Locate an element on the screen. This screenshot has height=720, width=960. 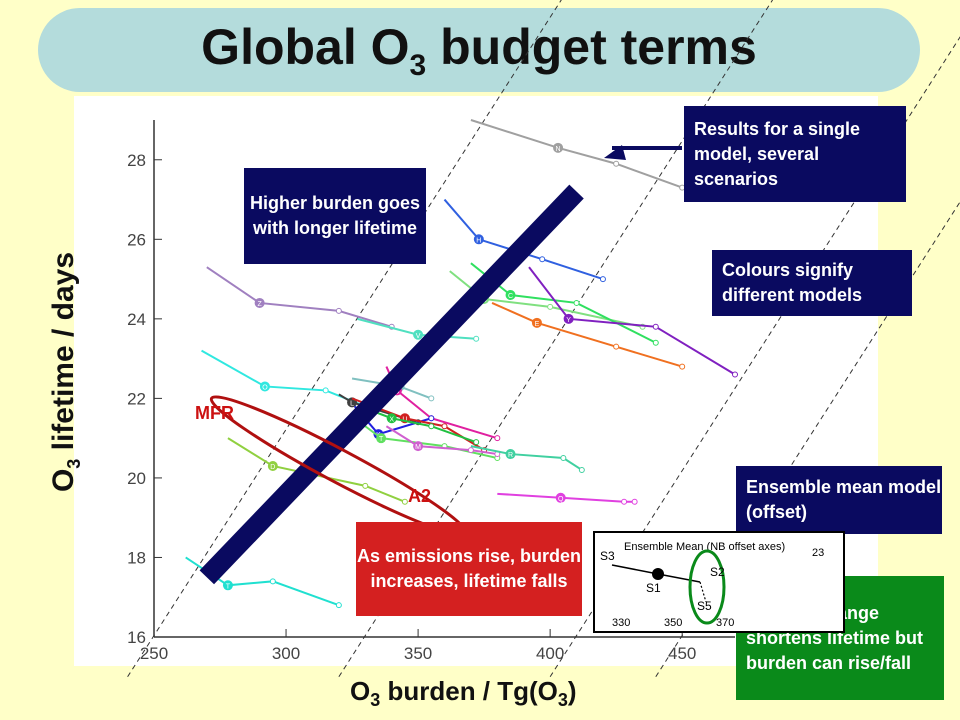
x-tick-label-2: 350 is located at coordinates (418, 653).